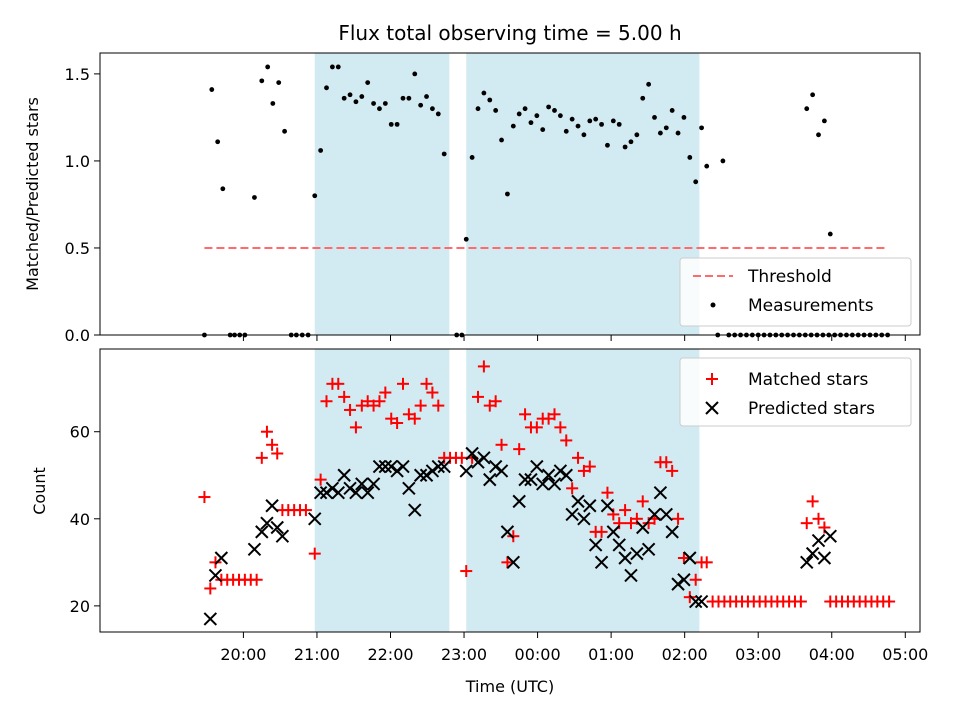  I want to click on x-tick-label: 01:00, so click(611, 654).